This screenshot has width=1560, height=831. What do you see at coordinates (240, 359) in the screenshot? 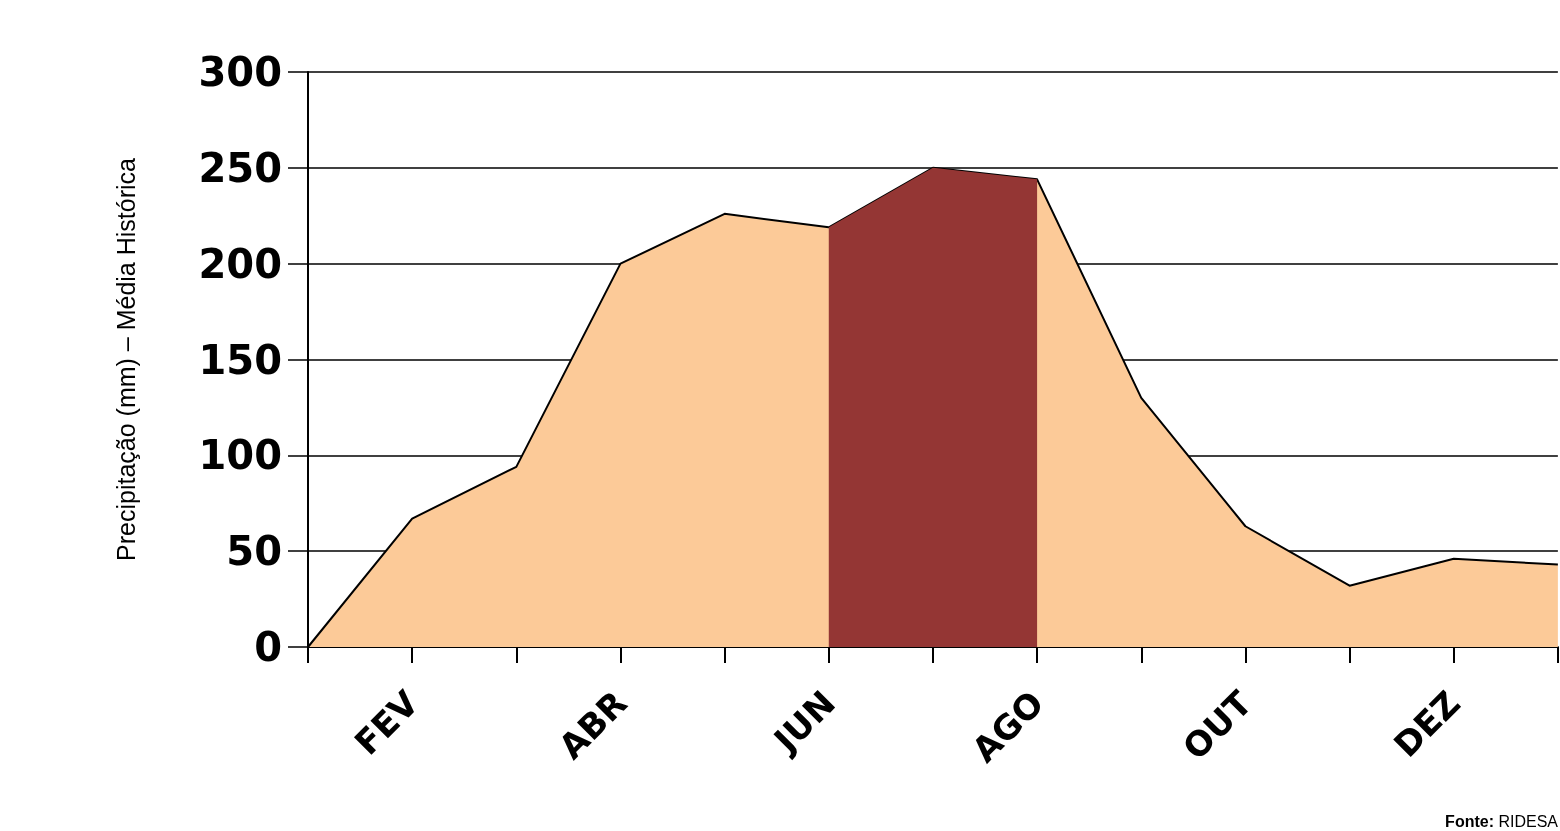
I see `y-tick-label: 150` at bounding box center [240, 359].